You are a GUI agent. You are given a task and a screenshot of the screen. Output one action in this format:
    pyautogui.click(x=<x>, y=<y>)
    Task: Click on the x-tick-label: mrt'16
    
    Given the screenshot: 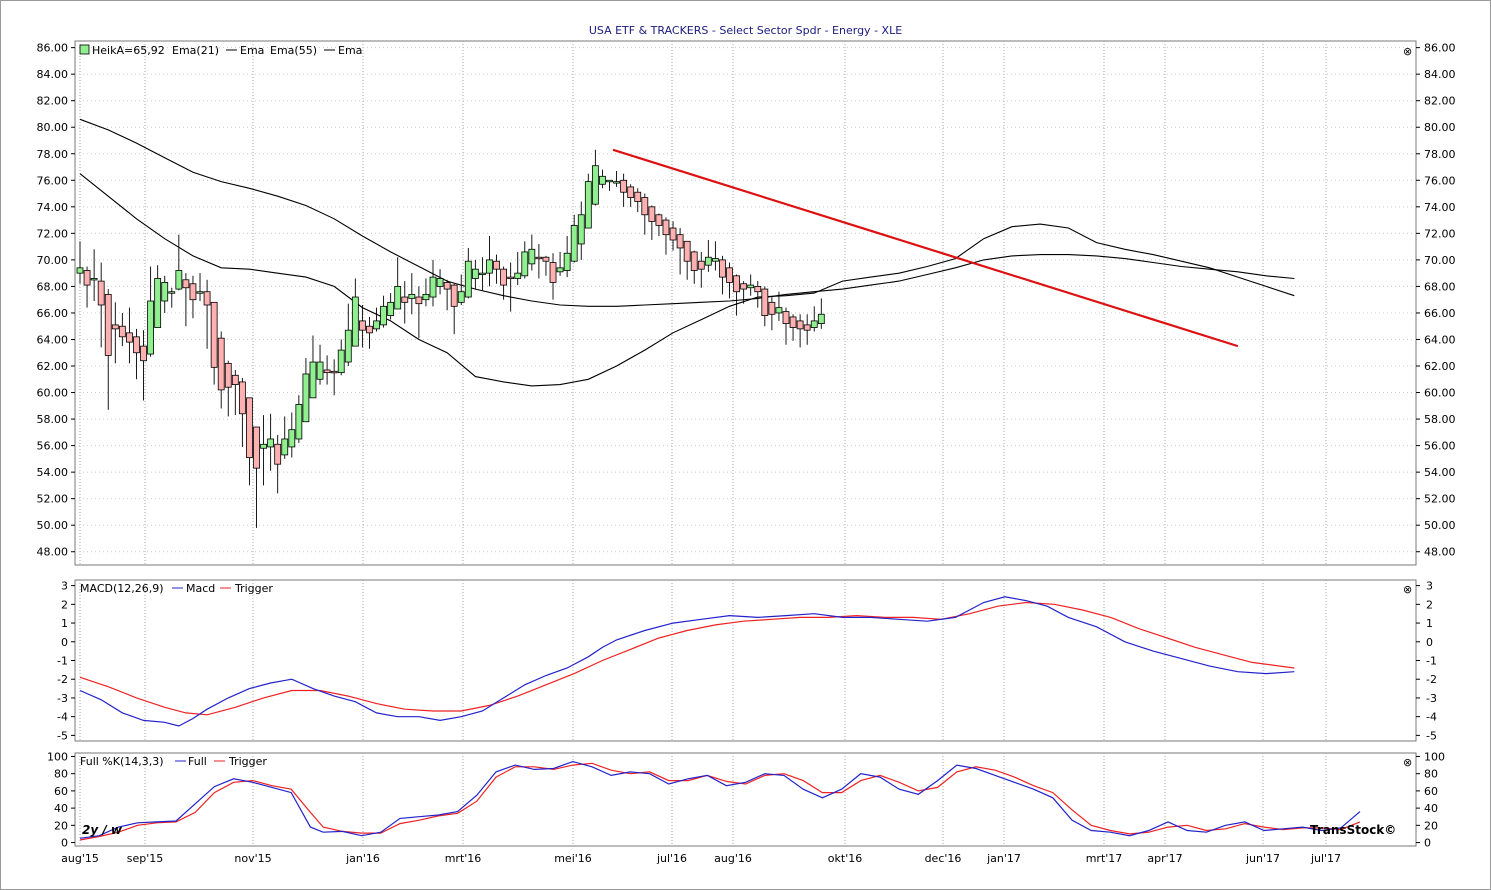 What is the action you would take?
    pyautogui.click(x=463, y=858)
    